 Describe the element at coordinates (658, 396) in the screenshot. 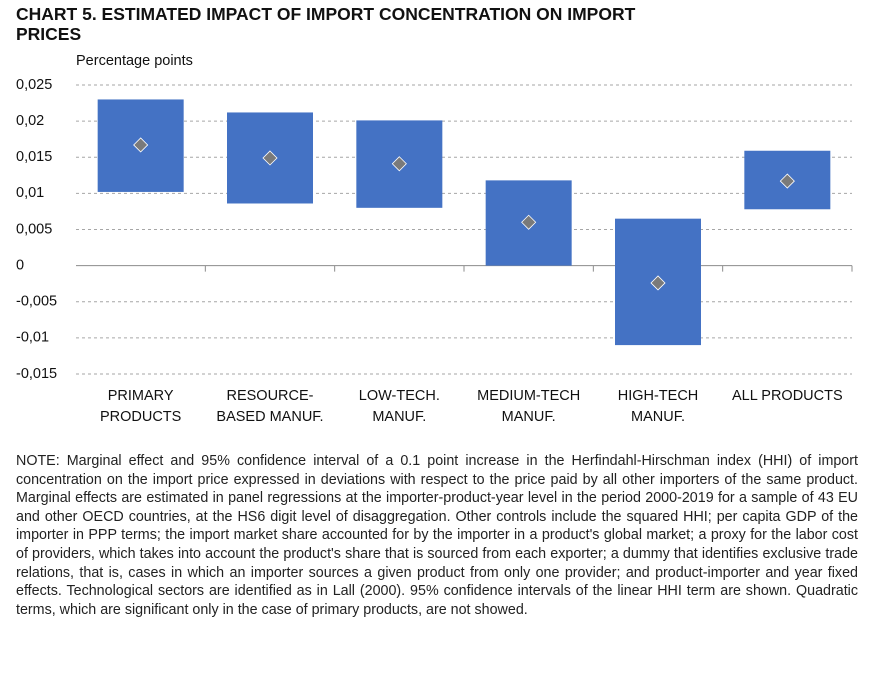

I see `x-tick-label: HIGH-TECH` at that location.